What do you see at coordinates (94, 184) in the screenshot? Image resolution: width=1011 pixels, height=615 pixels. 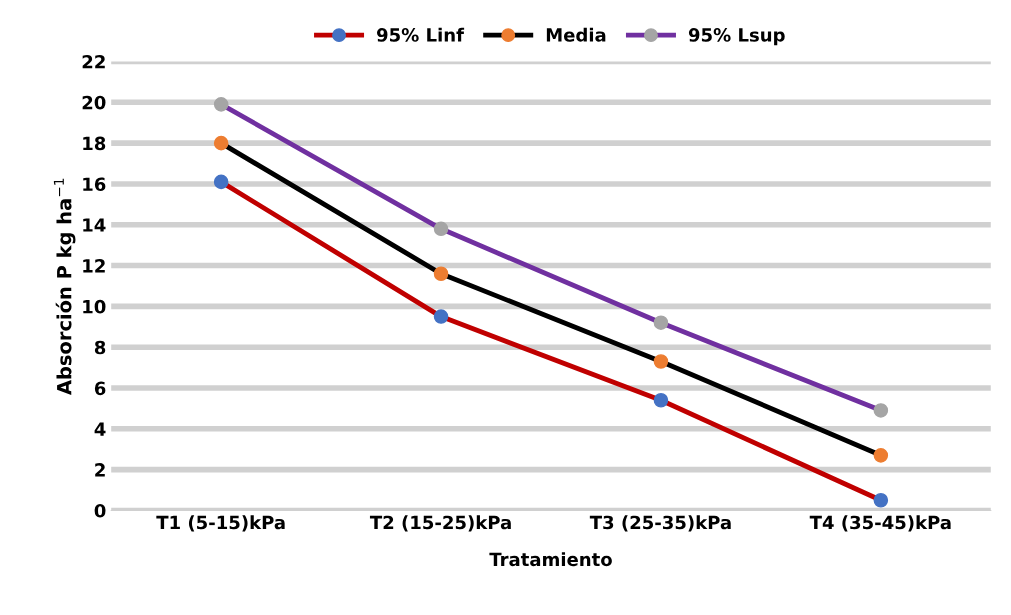 I see `y-tick-label: 16` at bounding box center [94, 184].